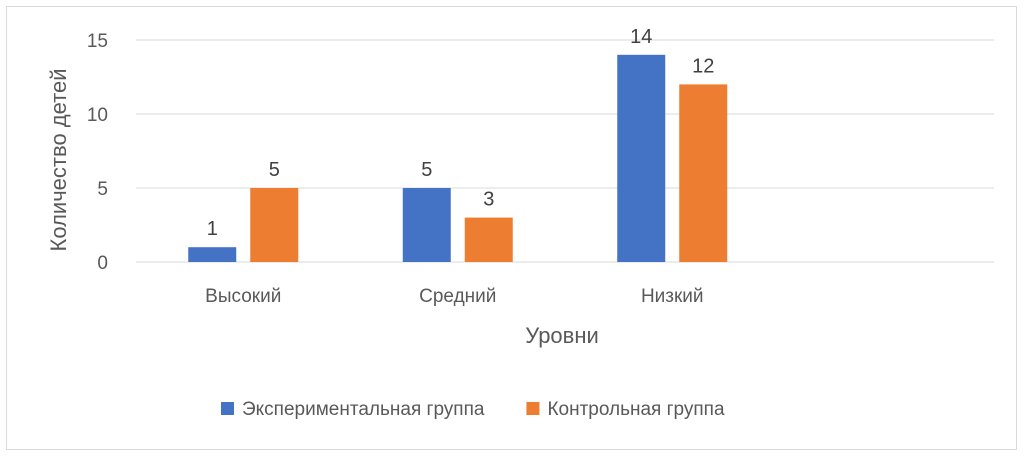 The width and height of the screenshot is (1024, 456). I want to click on data-label: 14, so click(641, 37).